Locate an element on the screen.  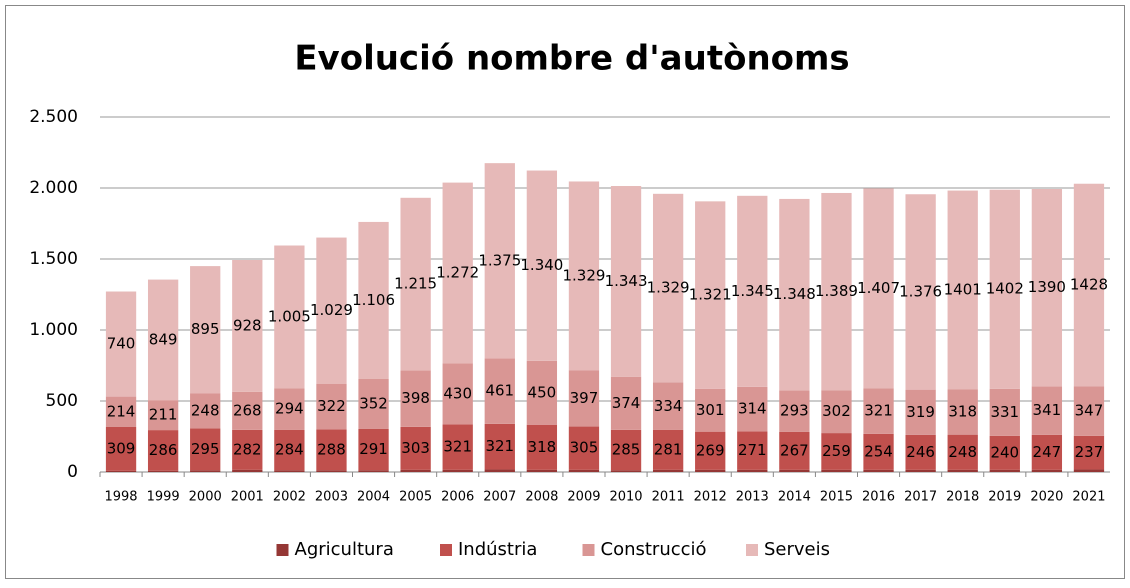
y-tick-label: 1.000 is located at coordinates (53, 330).